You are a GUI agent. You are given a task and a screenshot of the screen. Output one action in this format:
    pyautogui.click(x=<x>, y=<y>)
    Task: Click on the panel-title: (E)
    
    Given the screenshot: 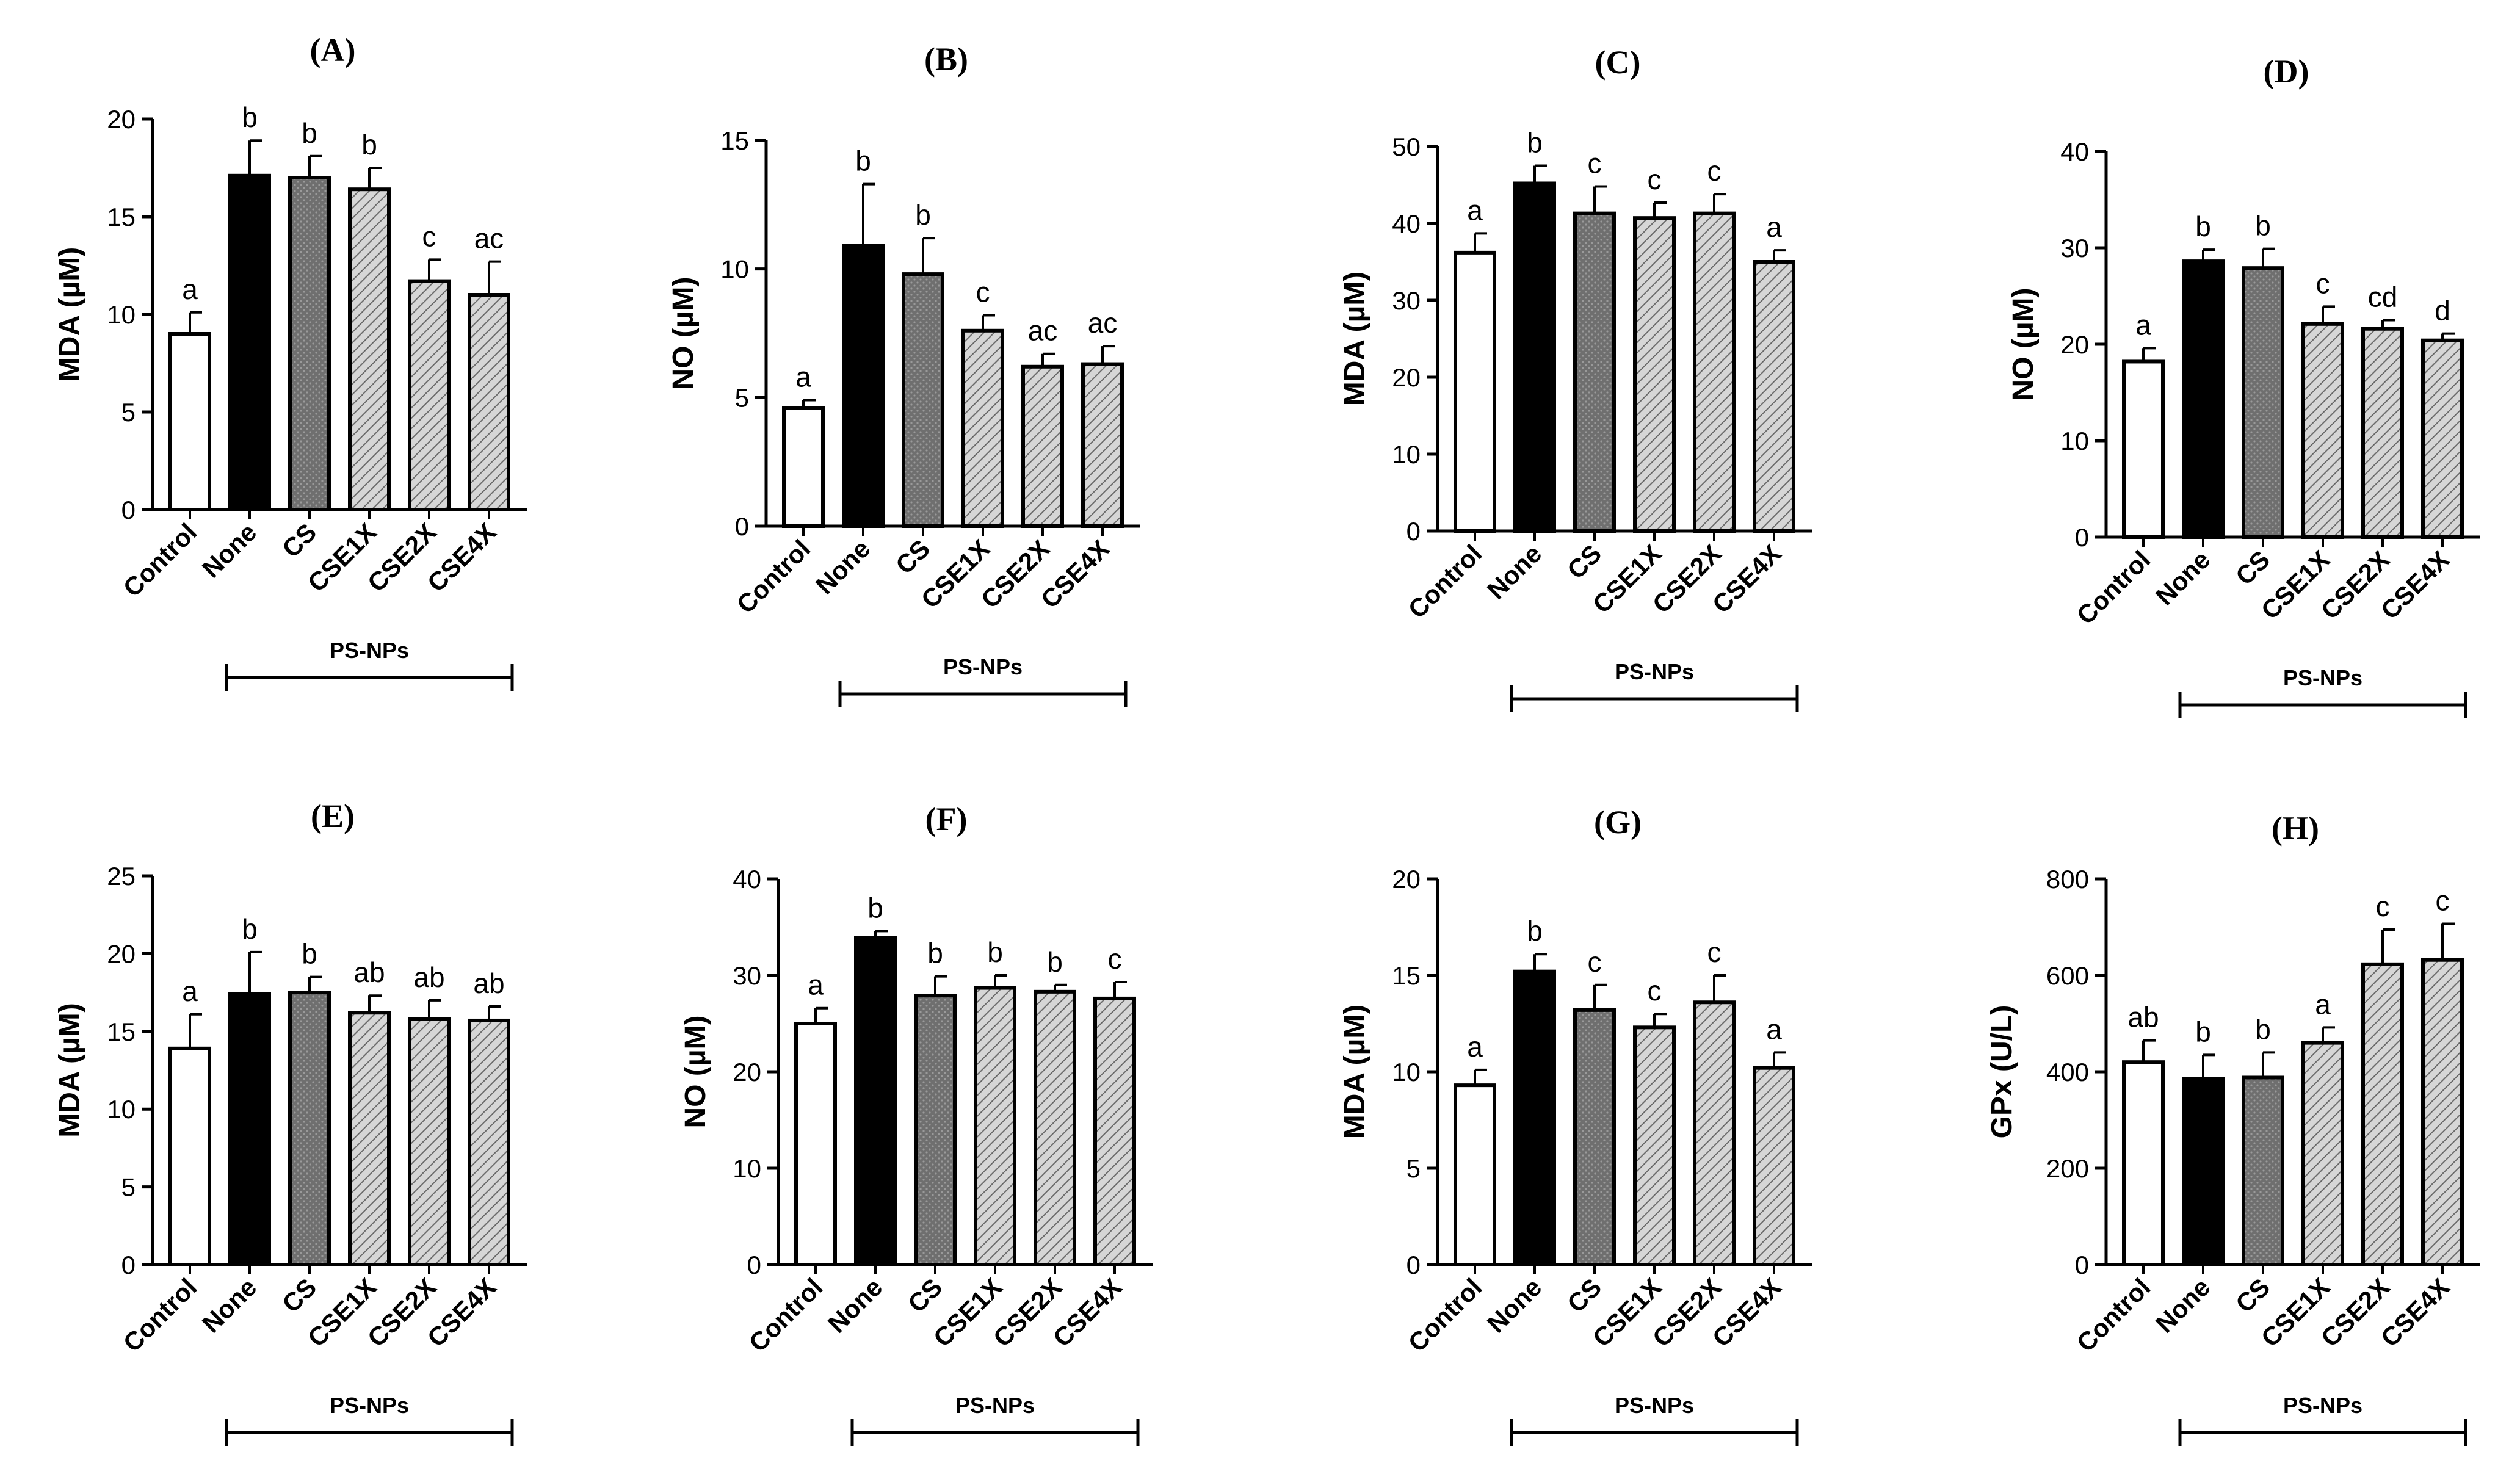 What is the action you would take?
    pyautogui.click(x=333, y=816)
    